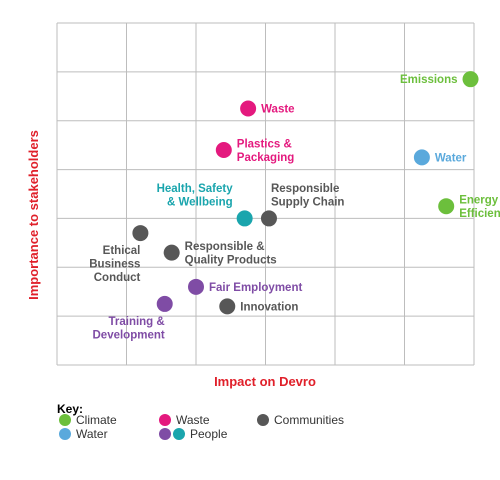 The height and width of the screenshot is (480, 500). What do you see at coordinates (122, 251) in the screenshot?
I see `point-label-line: Ethical` at bounding box center [122, 251].